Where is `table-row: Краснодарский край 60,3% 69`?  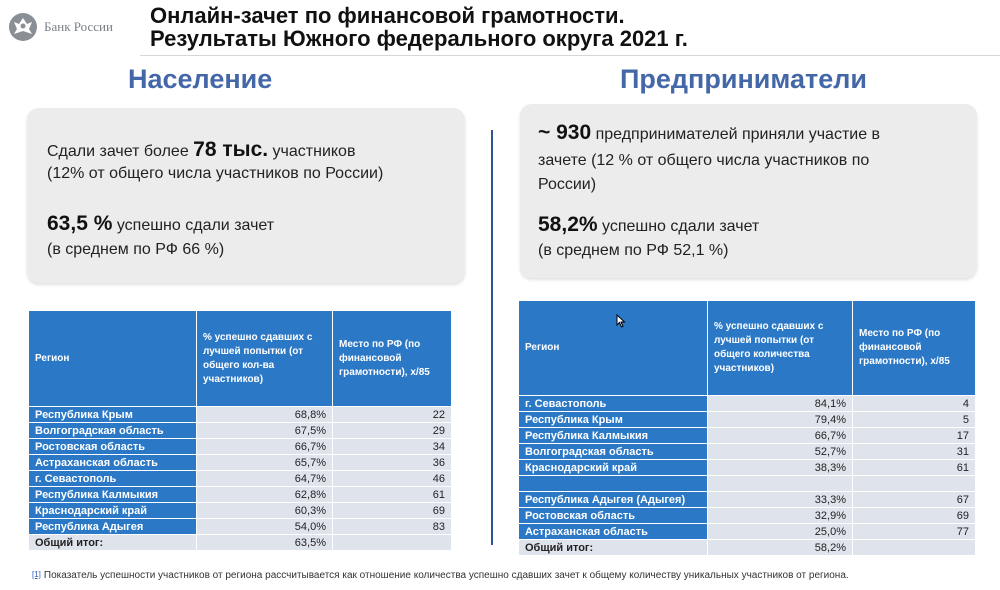
table-row: Краснодарский край 60,3% 69 is located at coordinates (240, 510).